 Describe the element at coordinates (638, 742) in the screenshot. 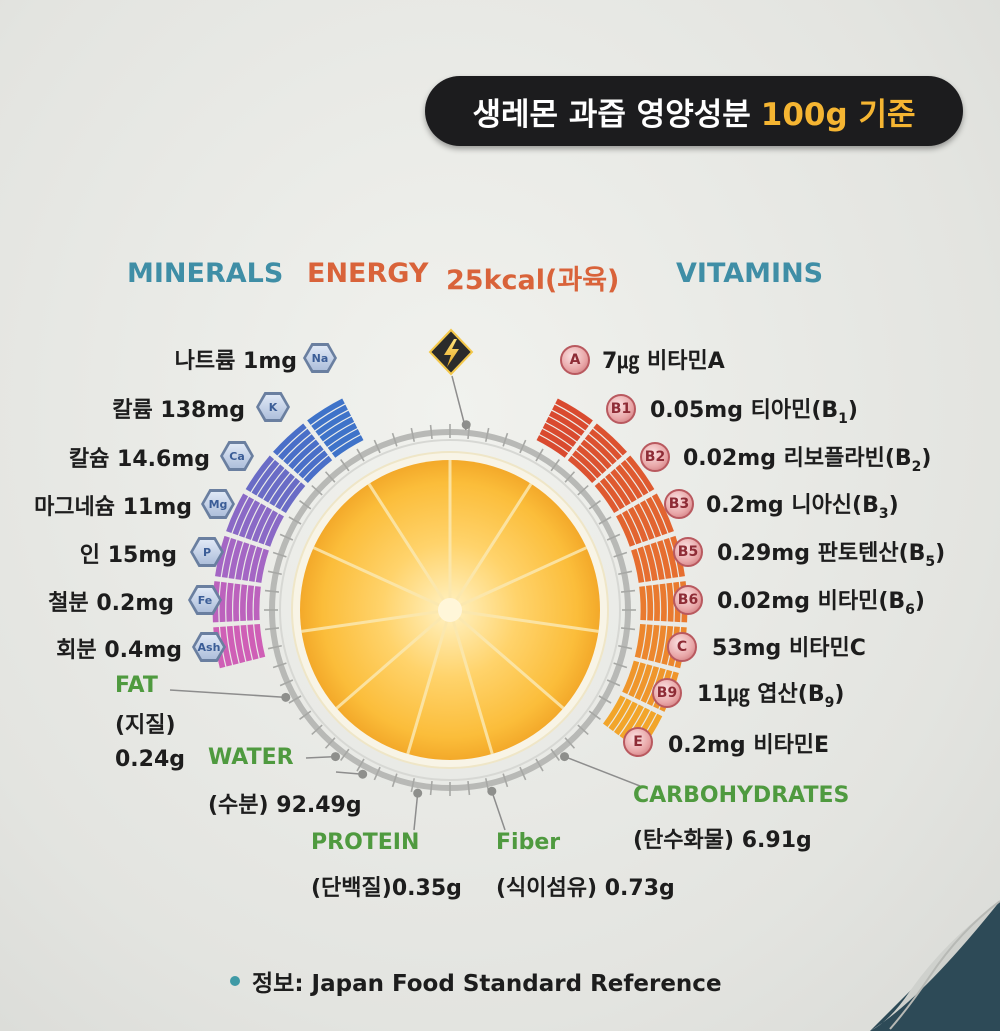

I see `vitamin-e-badge: E` at that location.